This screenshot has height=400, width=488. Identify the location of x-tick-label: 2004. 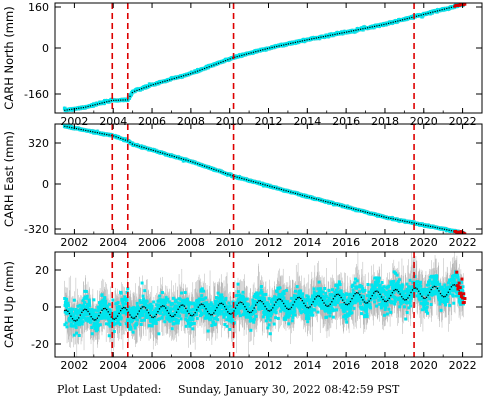
(113, 121).